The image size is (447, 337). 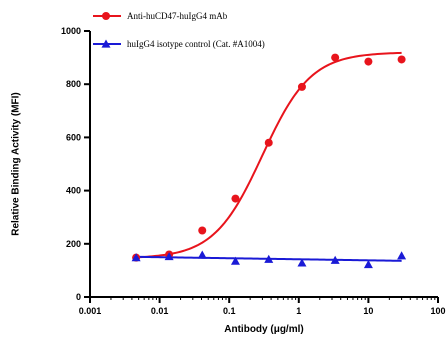 I want to click on x-tick-label: 1, so click(x=298, y=311).